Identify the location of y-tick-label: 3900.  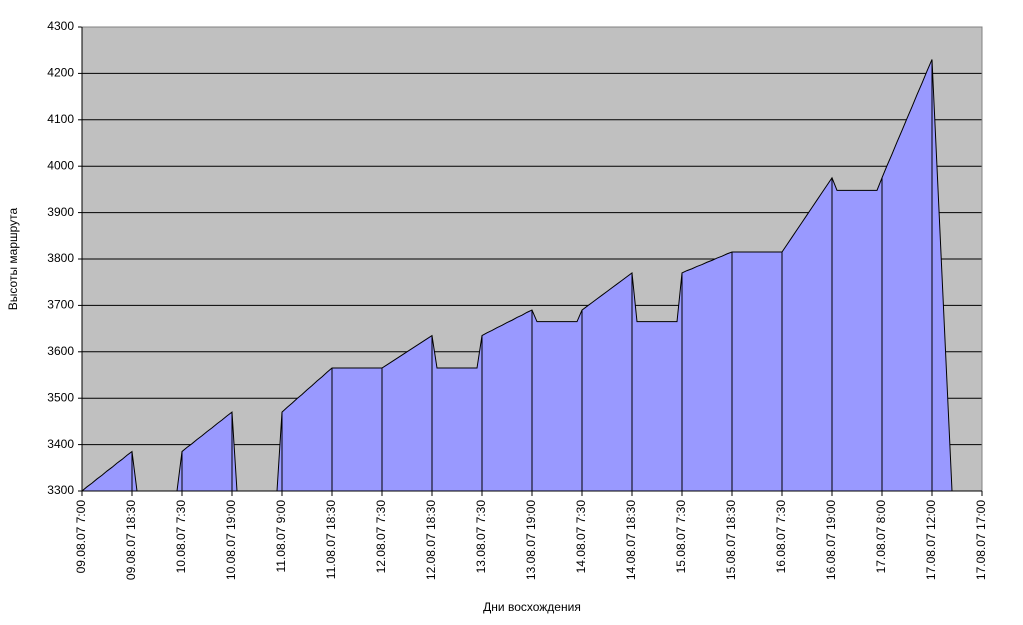
(60, 212).